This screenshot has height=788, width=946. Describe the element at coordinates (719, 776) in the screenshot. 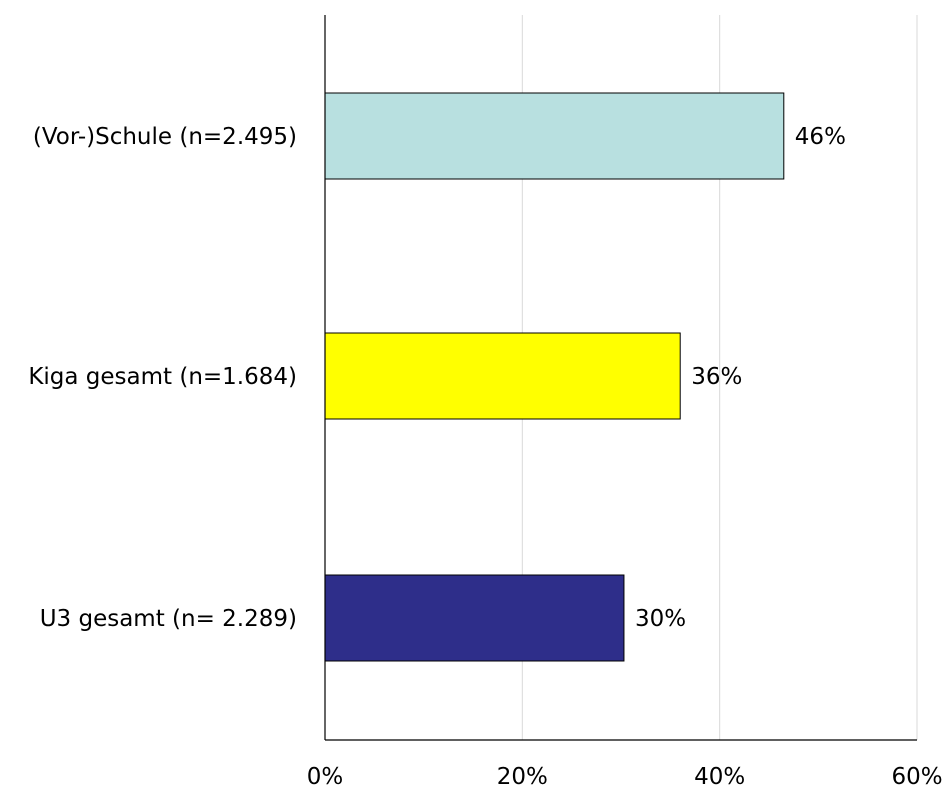

I see `x-tick-label: 40%` at that location.